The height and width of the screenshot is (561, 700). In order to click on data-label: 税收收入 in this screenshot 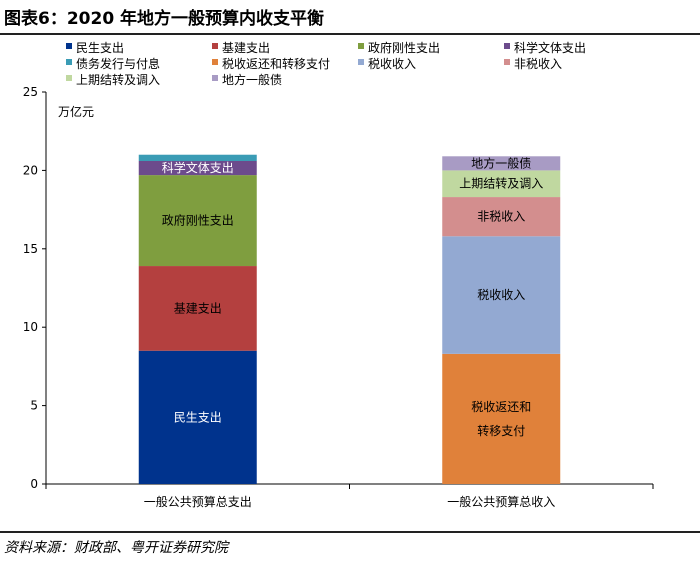, I will do `click(501, 295)`.